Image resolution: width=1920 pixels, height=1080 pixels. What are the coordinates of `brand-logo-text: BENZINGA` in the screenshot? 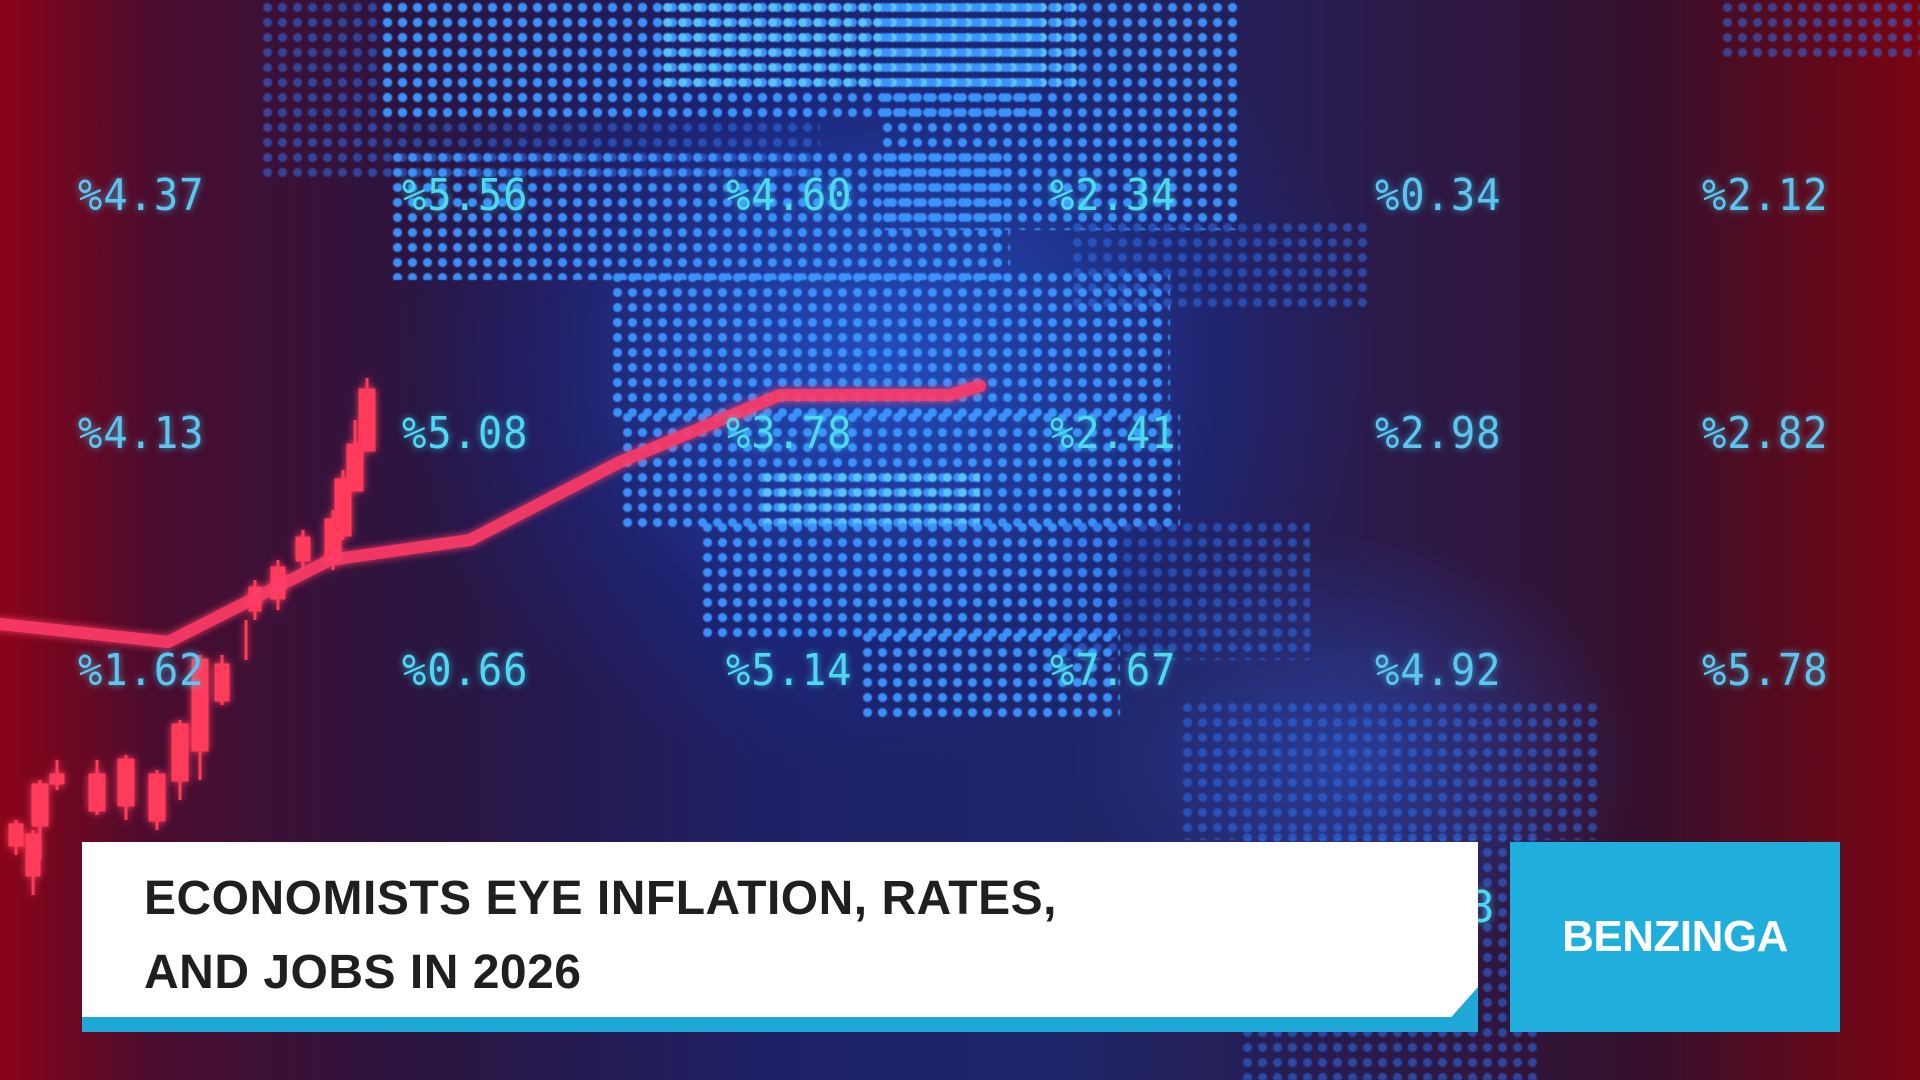 It's located at (1675, 936).